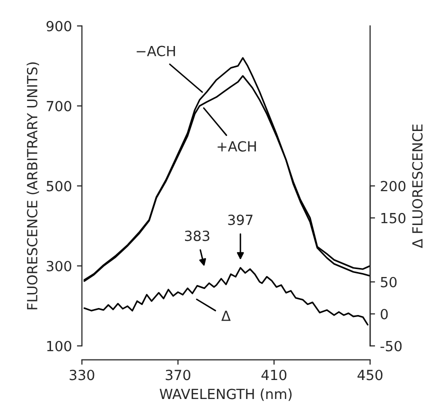 This screenshot has height=405, width=438. Describe the element at coordinates (155, 51) in the screenshot. I see `annotation: −ACH` at that location.